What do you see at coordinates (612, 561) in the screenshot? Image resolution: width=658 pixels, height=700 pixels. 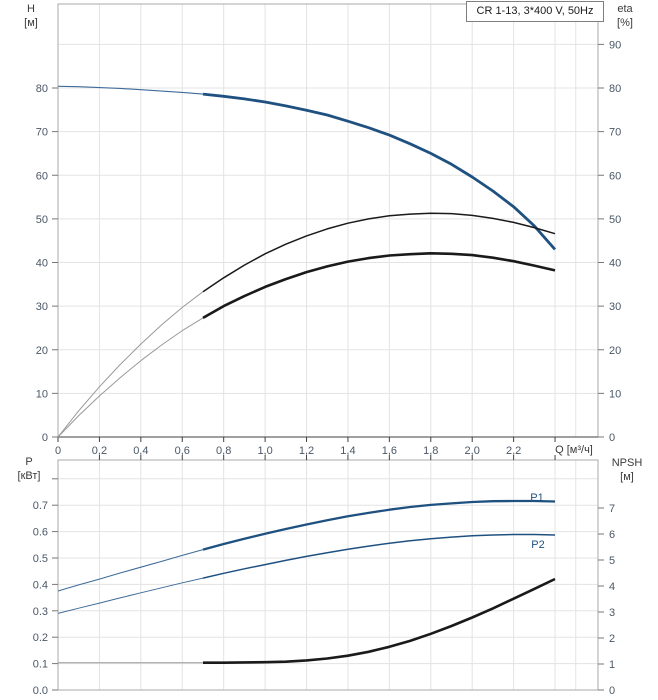 I see `svg-text: 5` at bounding box center [612, 561].